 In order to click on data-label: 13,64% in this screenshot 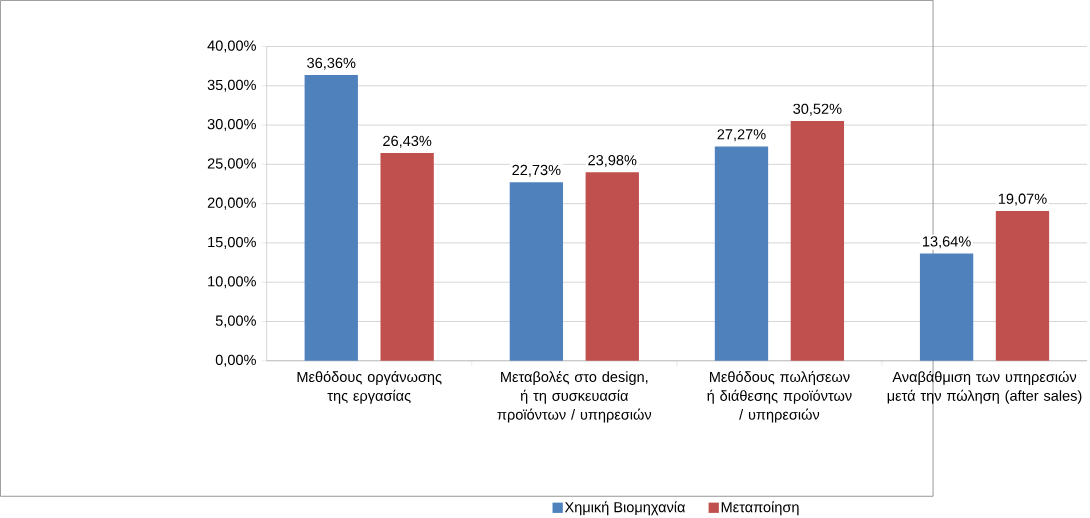, I will do `click(947, 242)`.